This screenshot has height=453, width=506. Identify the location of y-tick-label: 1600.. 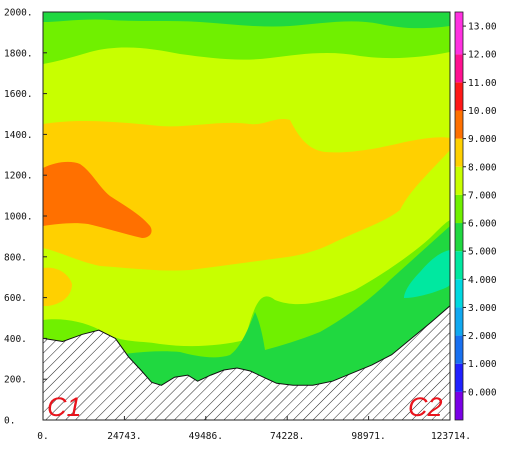
(18, 94).